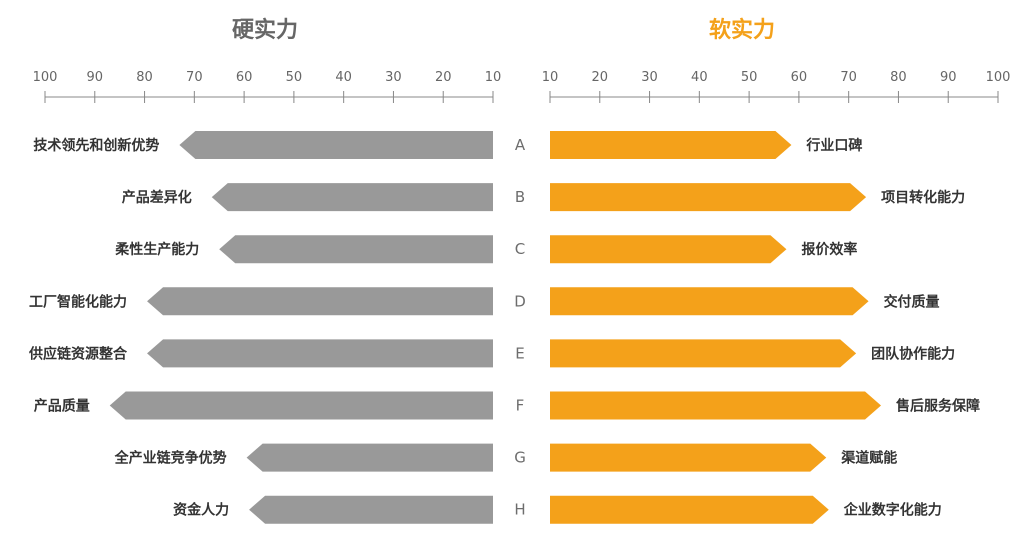 Image resolution: width=1015 pixels, height=541 pixels. I want to click on category-label-G: G, so click(520, 458).